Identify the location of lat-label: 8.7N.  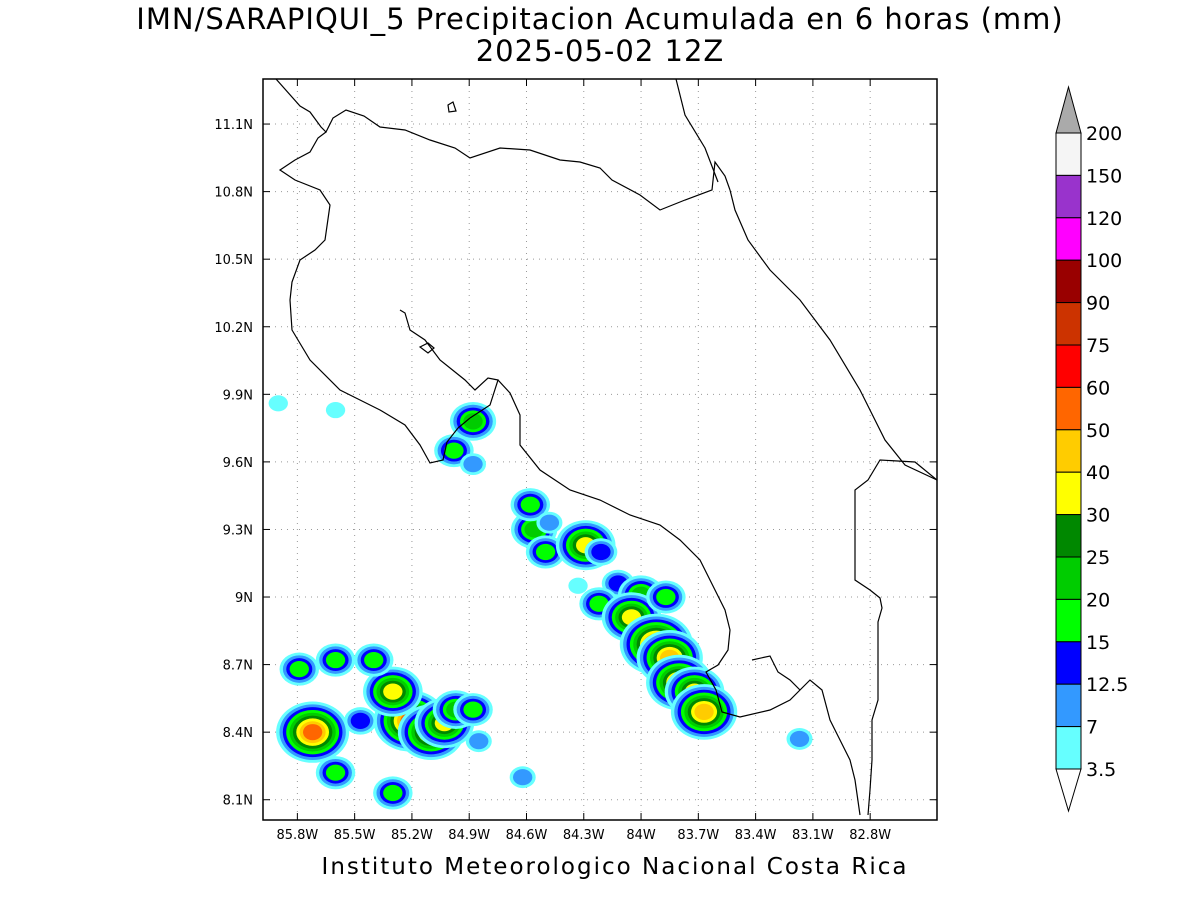
(238, 666).